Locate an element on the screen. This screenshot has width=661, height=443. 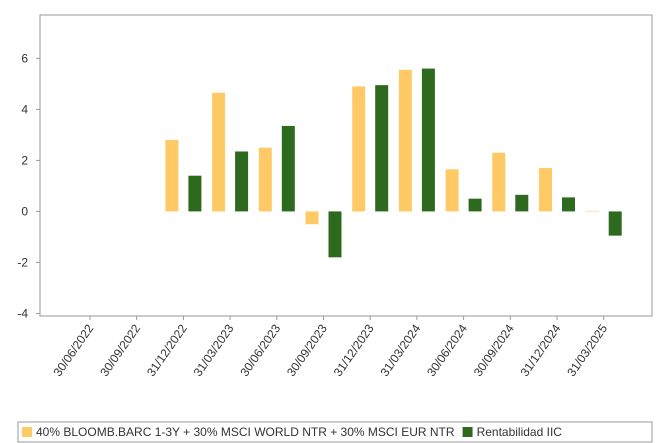
y-tick-label: -2 is located at coordinates (22, 262).